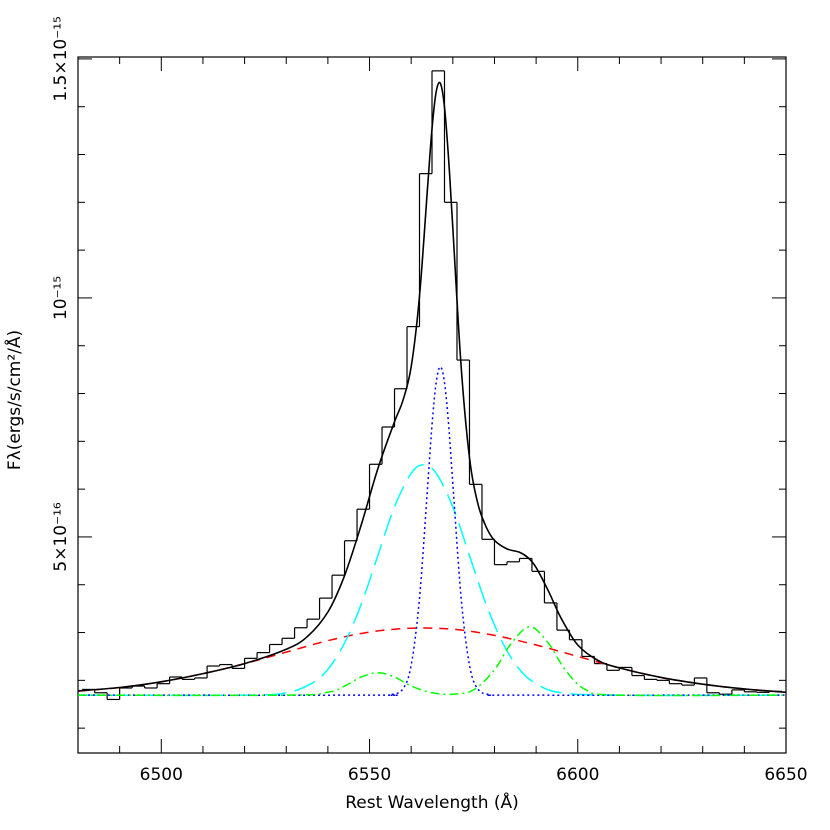  What do you see at coordinates (785, 775) in the screenshot?
I see `x-tick-label: 6650` at bounding box center [785, 775].